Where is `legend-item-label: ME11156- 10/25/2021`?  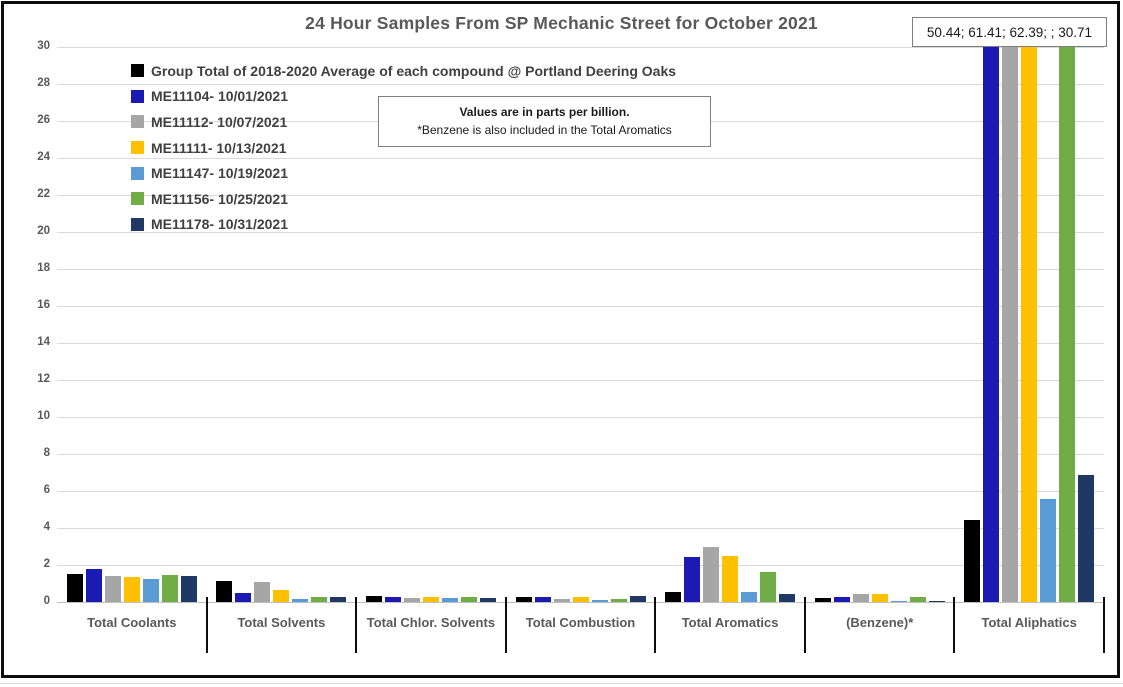
legend-item-label: ME11156- 10/25/2021 is located at coordinates (220, 198).